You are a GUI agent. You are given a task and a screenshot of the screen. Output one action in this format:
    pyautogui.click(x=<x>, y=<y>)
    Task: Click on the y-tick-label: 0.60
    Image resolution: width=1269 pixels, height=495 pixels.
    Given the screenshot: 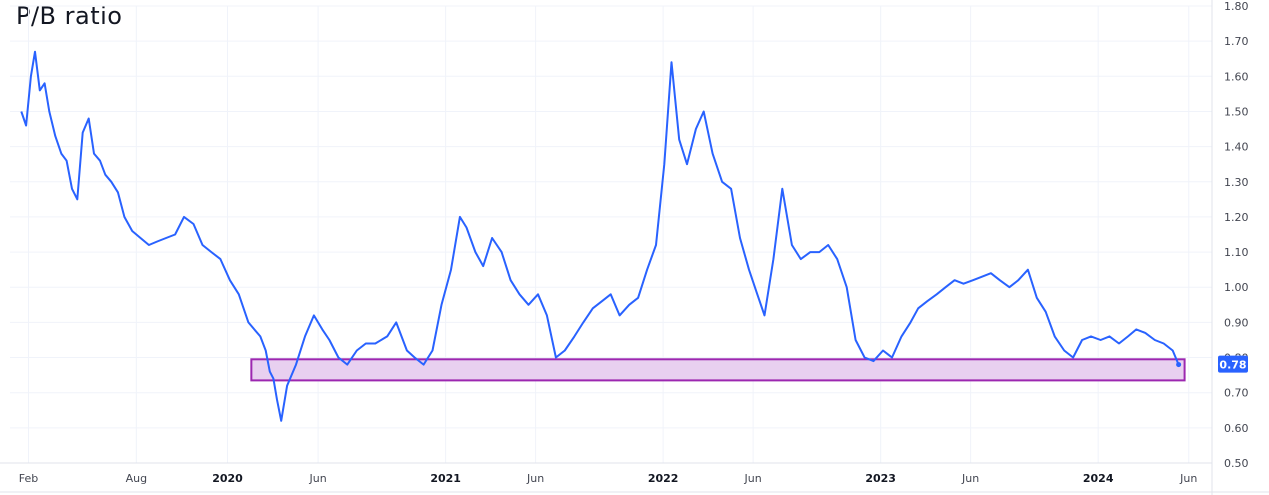 What is the action you would take?
    pyautogui.click(x=1236, y=428)
    